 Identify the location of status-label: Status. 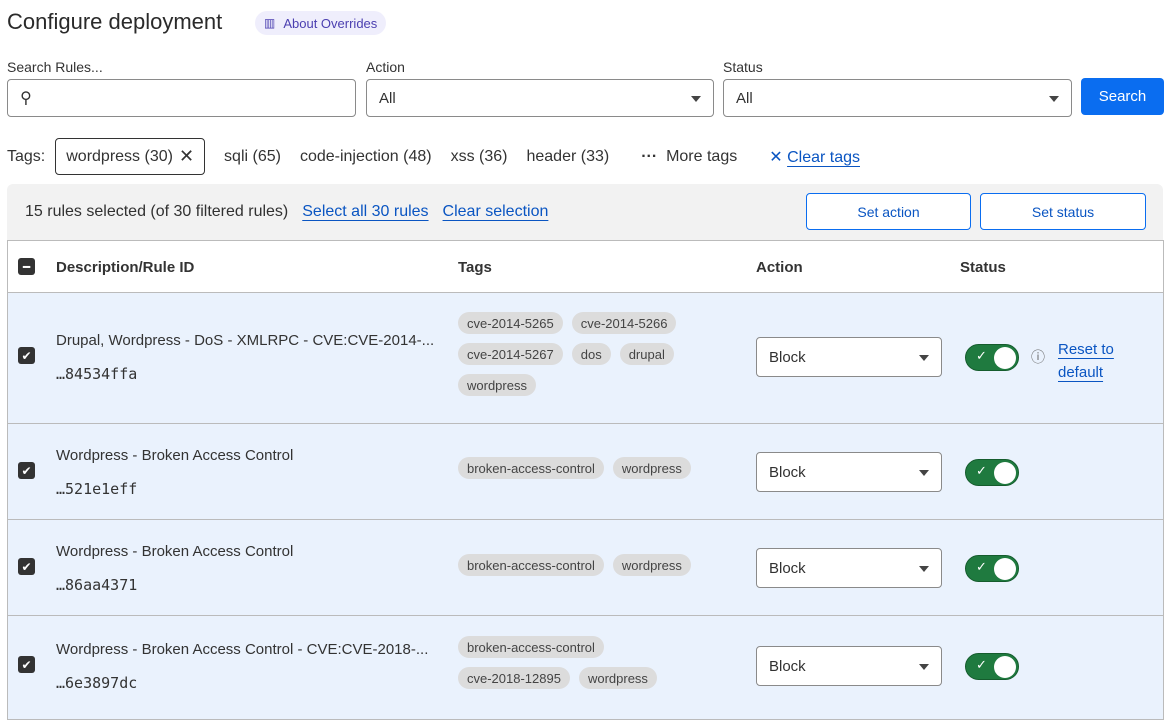
(743, 67).